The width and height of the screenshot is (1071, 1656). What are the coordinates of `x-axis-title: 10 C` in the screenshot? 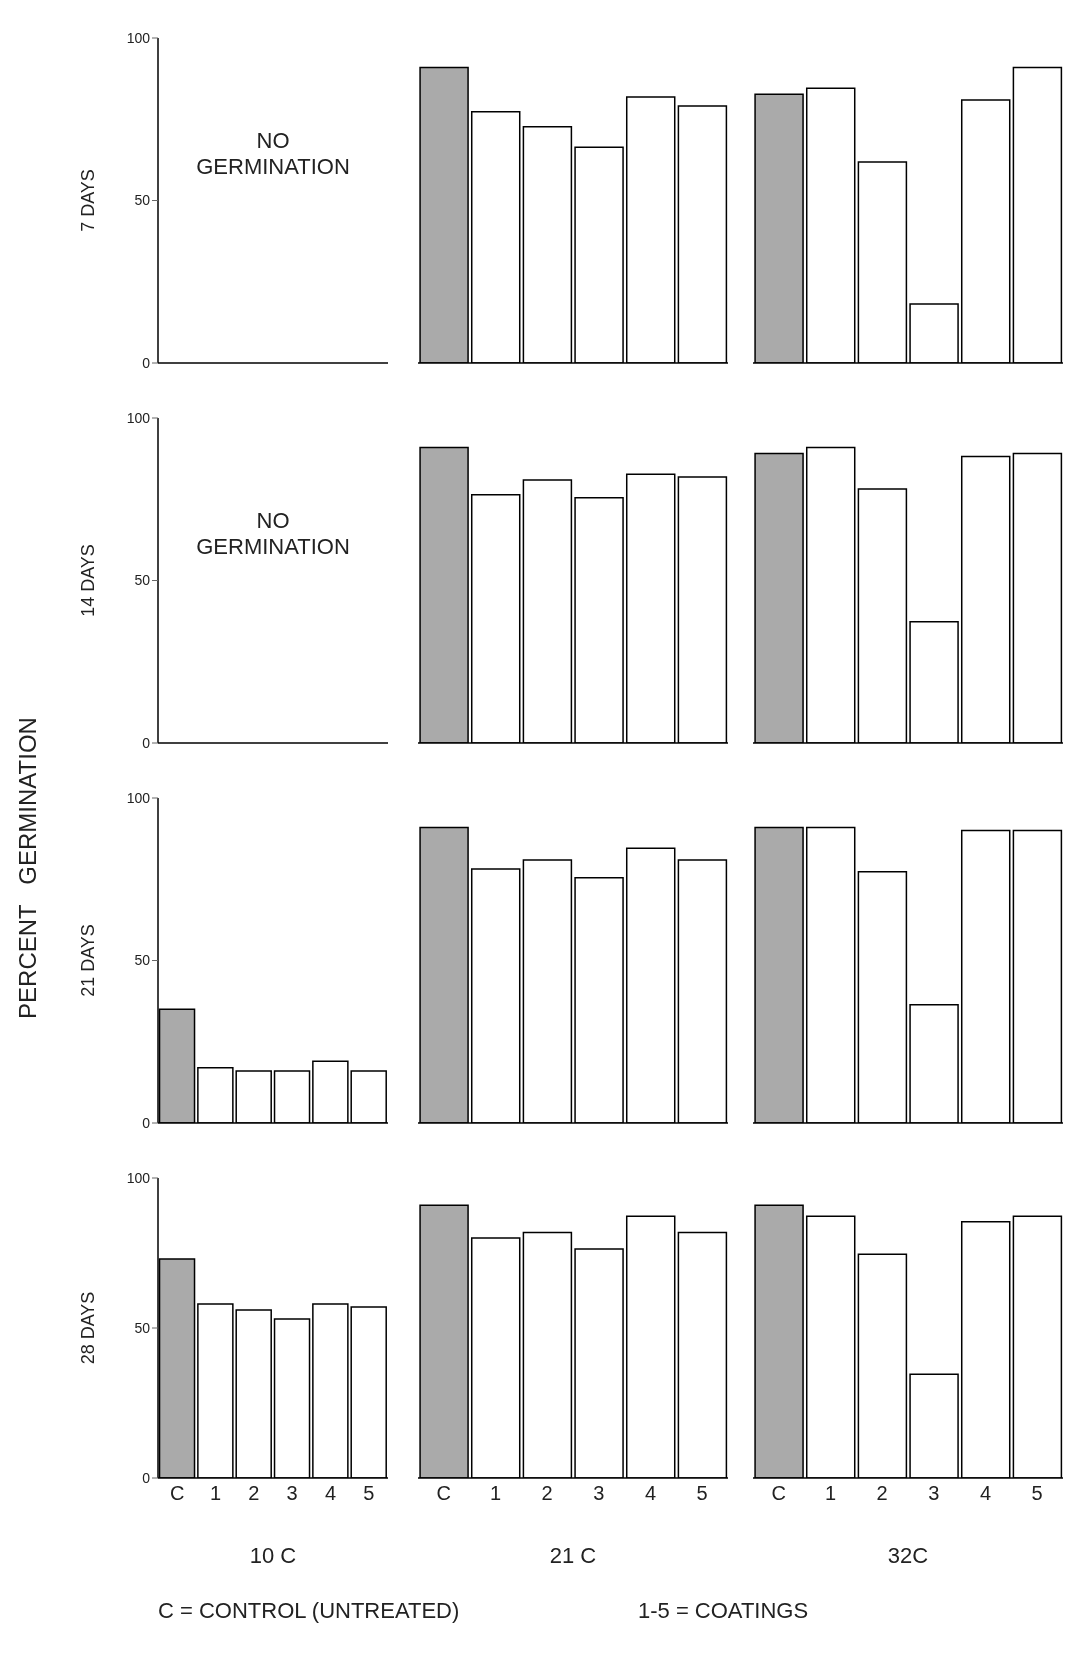 It's located at (273, 1555).